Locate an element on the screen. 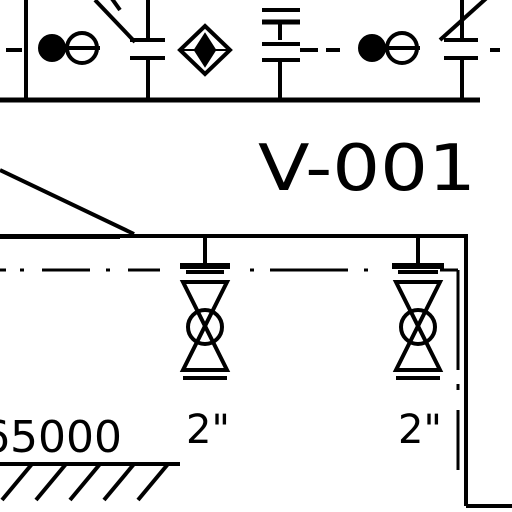 Image resolution: width=512 pixels, height=512 pixels. gate-valve-left is located at coordinates (205, 308).